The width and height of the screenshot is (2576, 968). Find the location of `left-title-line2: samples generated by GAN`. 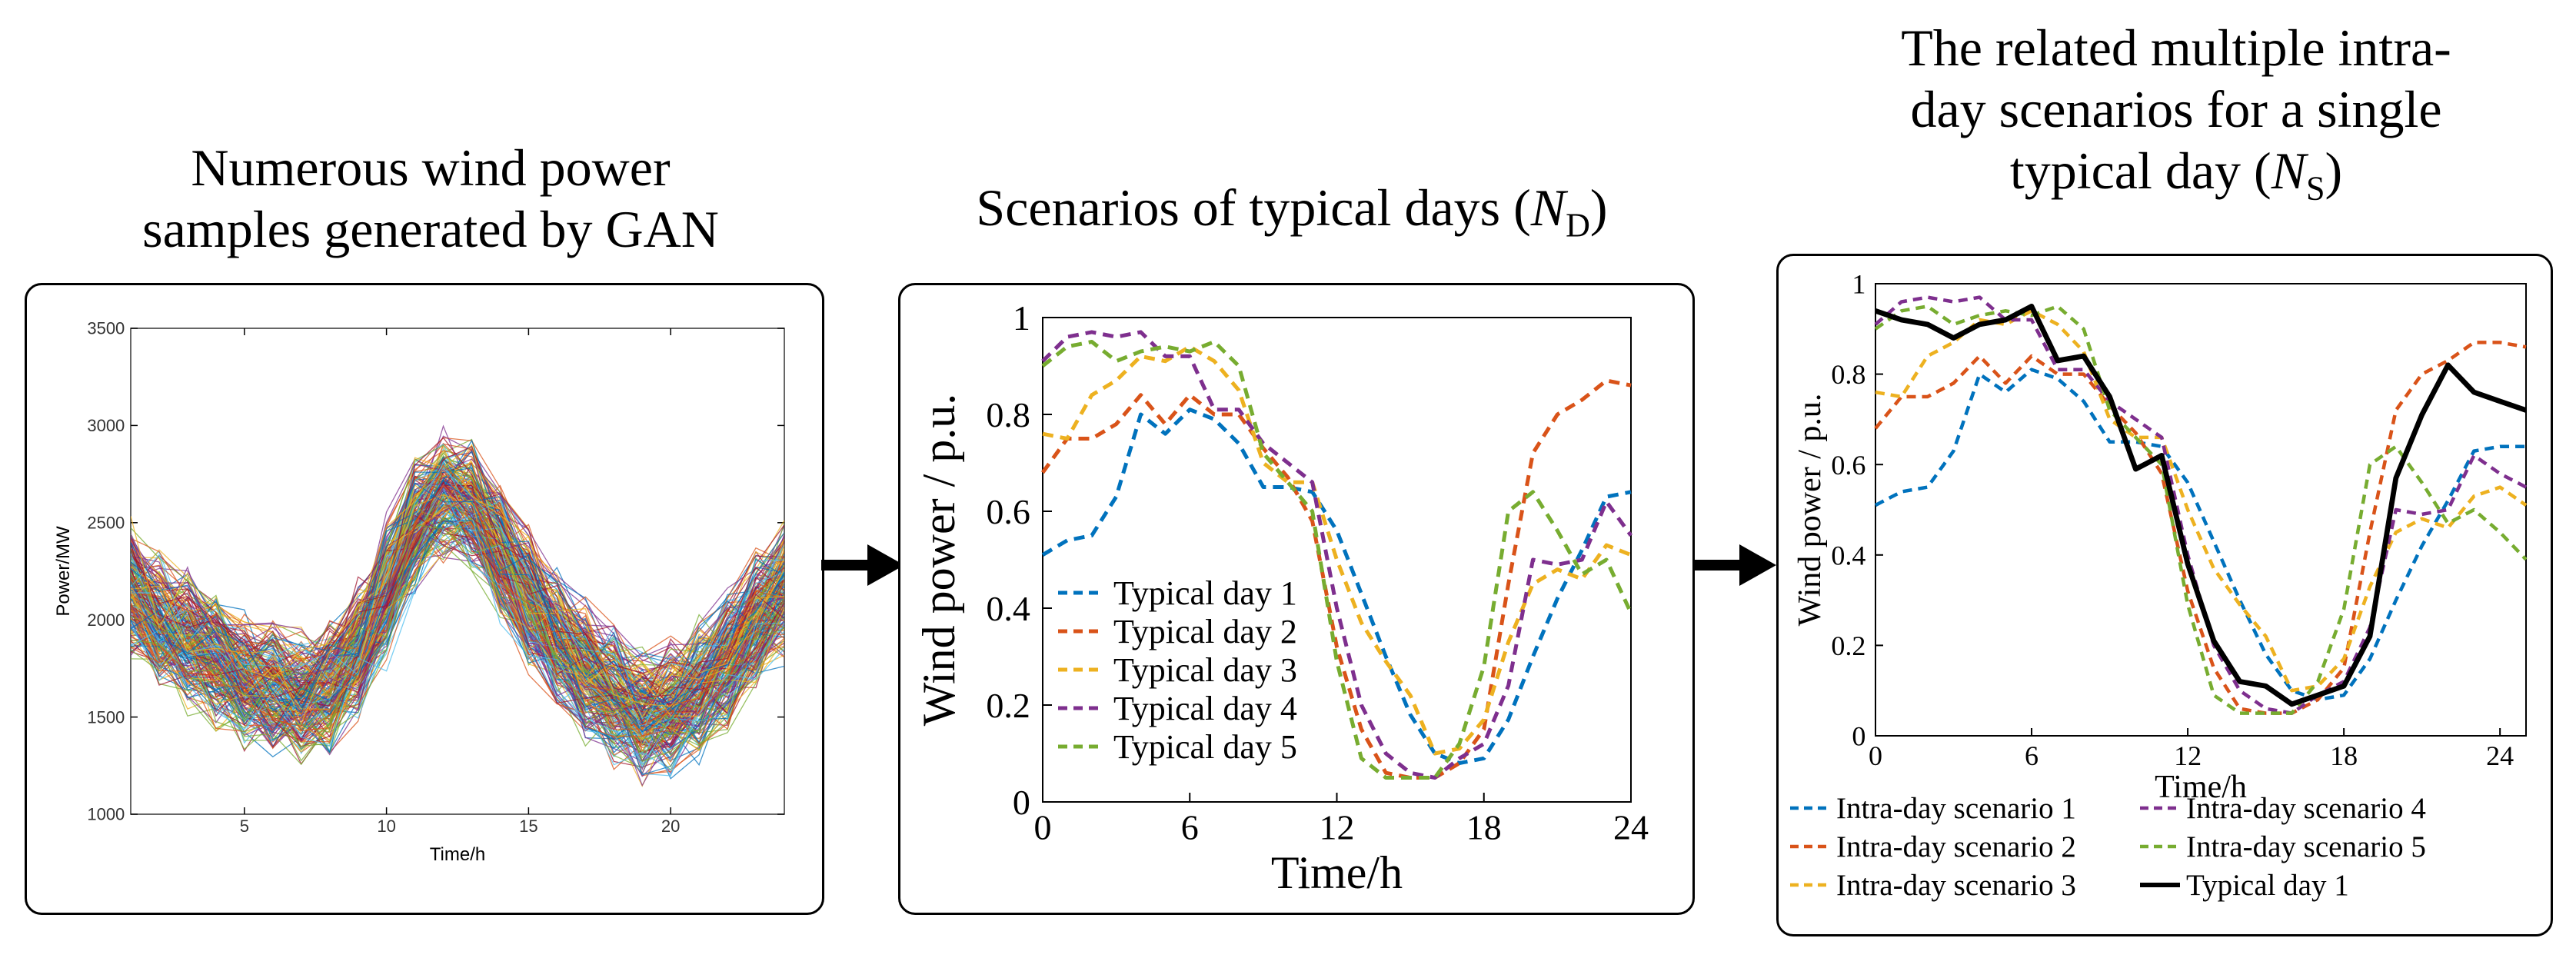

left-title-line2: samples generated by GAN is located at coordinates (430, 229).